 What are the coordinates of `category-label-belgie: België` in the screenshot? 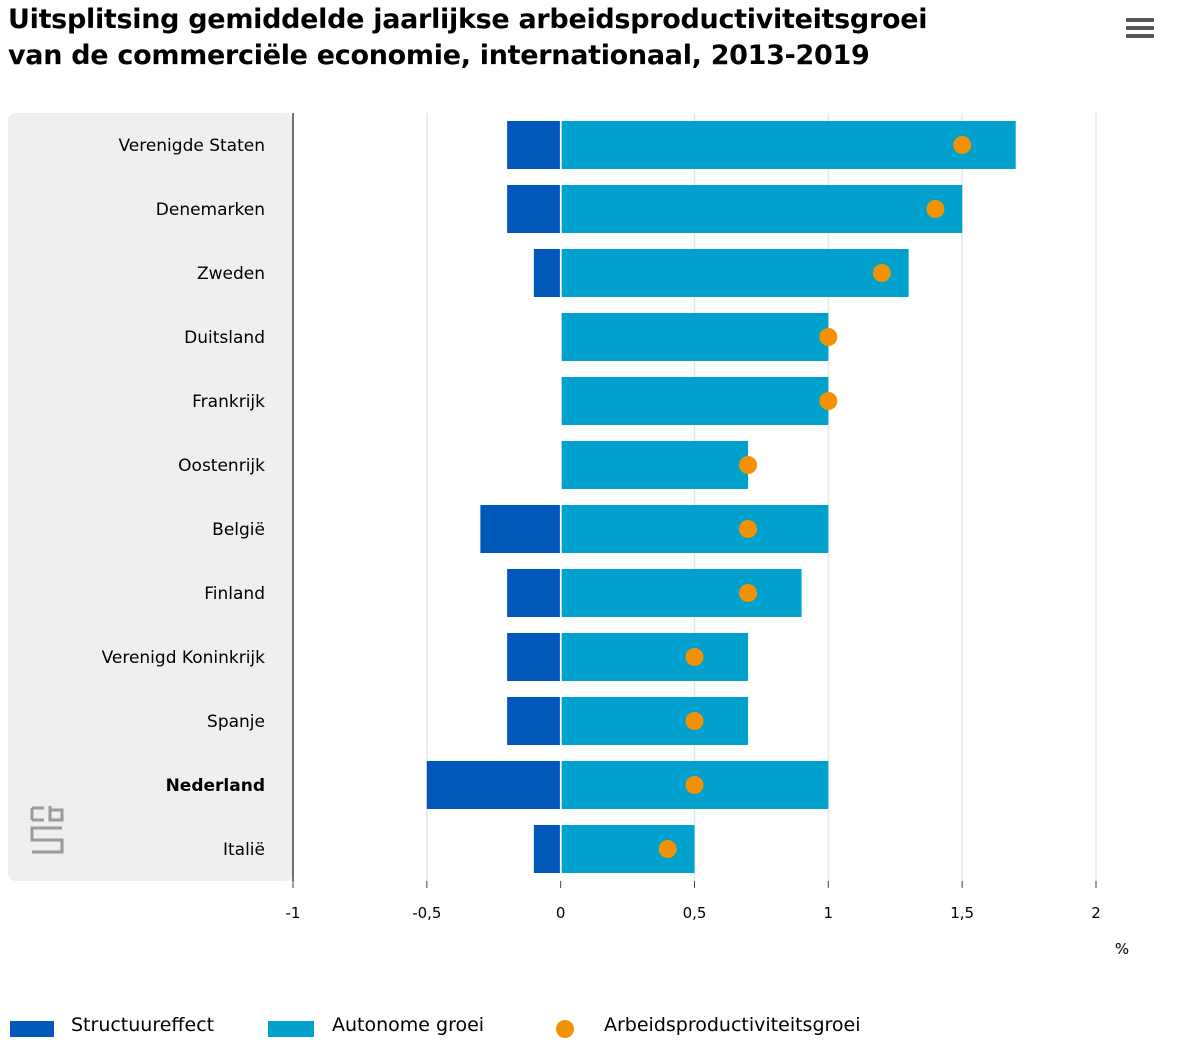 It's located at (238, 530).